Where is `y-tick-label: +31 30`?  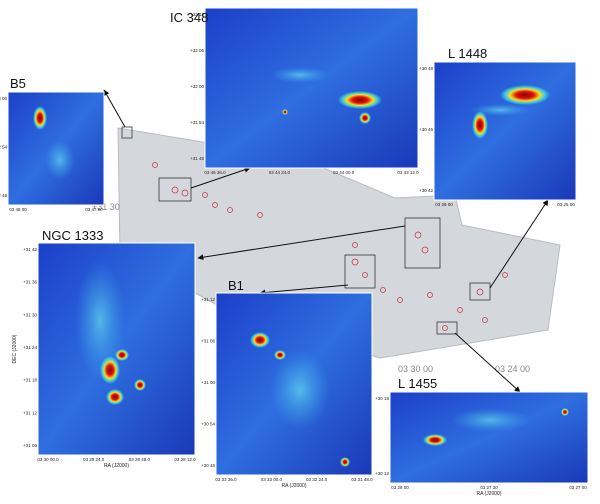
y-tick-label: +31 30 is located at coordinates (30, 314).